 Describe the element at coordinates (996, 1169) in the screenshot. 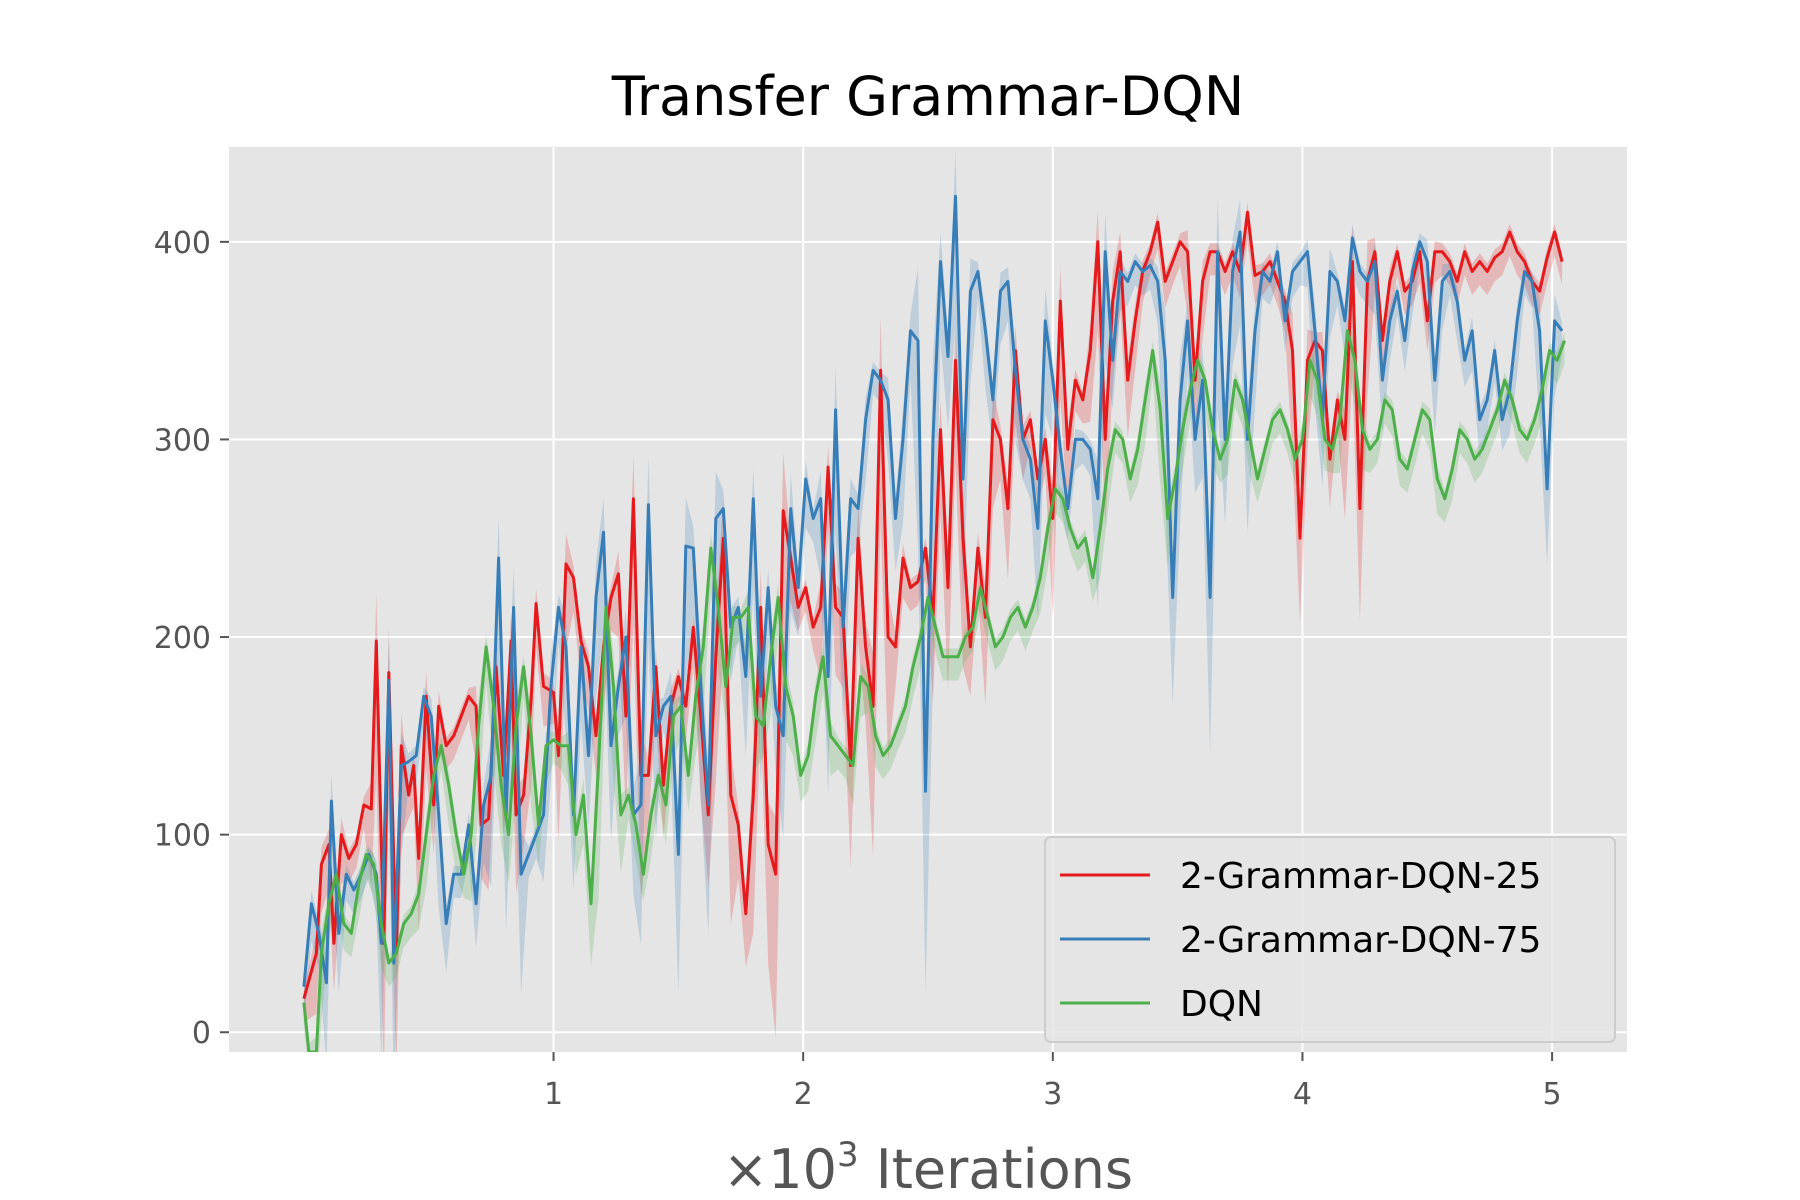

I see `x-axis-label-suffix: Iterations` at that location.